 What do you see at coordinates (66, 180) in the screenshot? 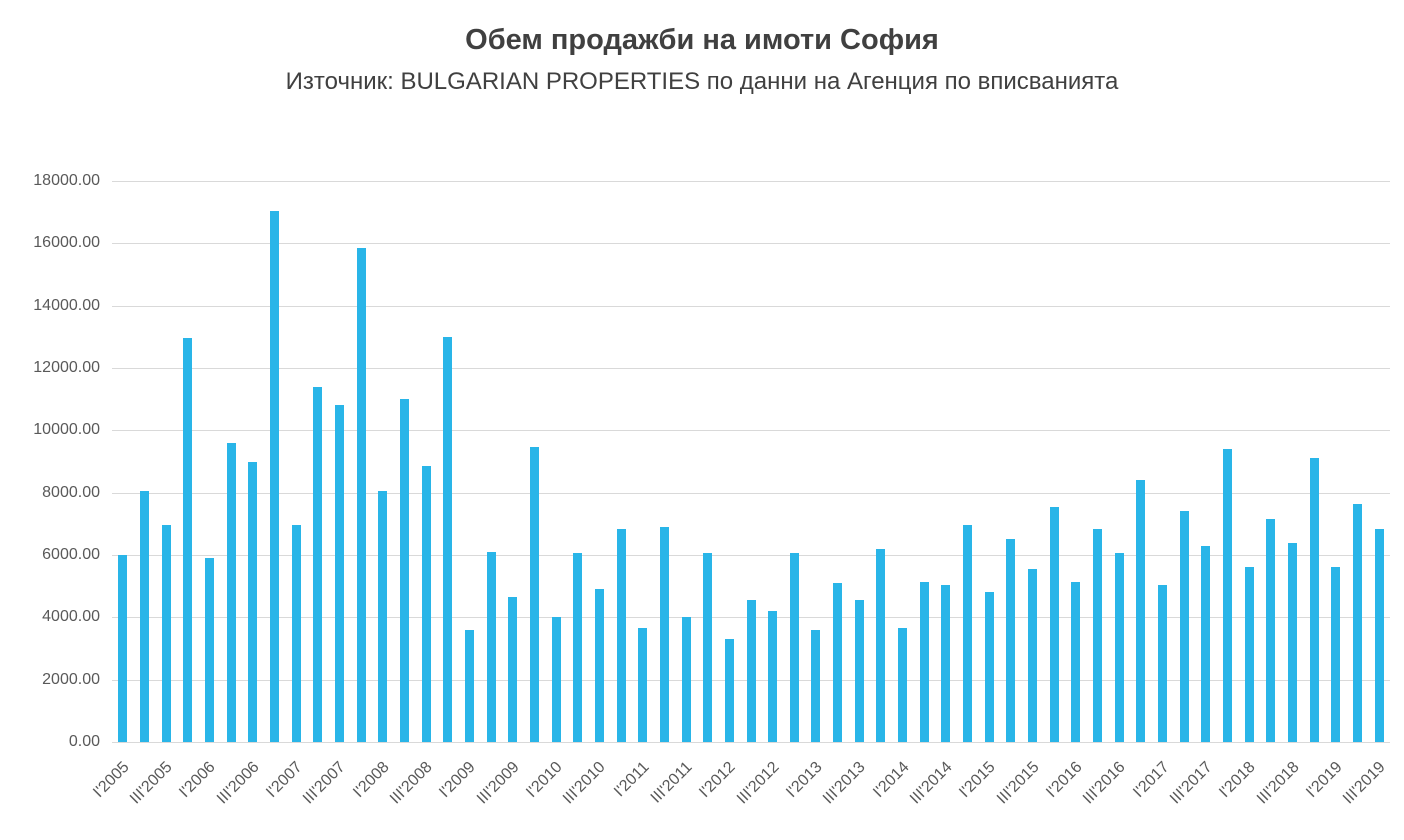
I see `y-tick-label: 18000.00` at bounding box center [66, 180].